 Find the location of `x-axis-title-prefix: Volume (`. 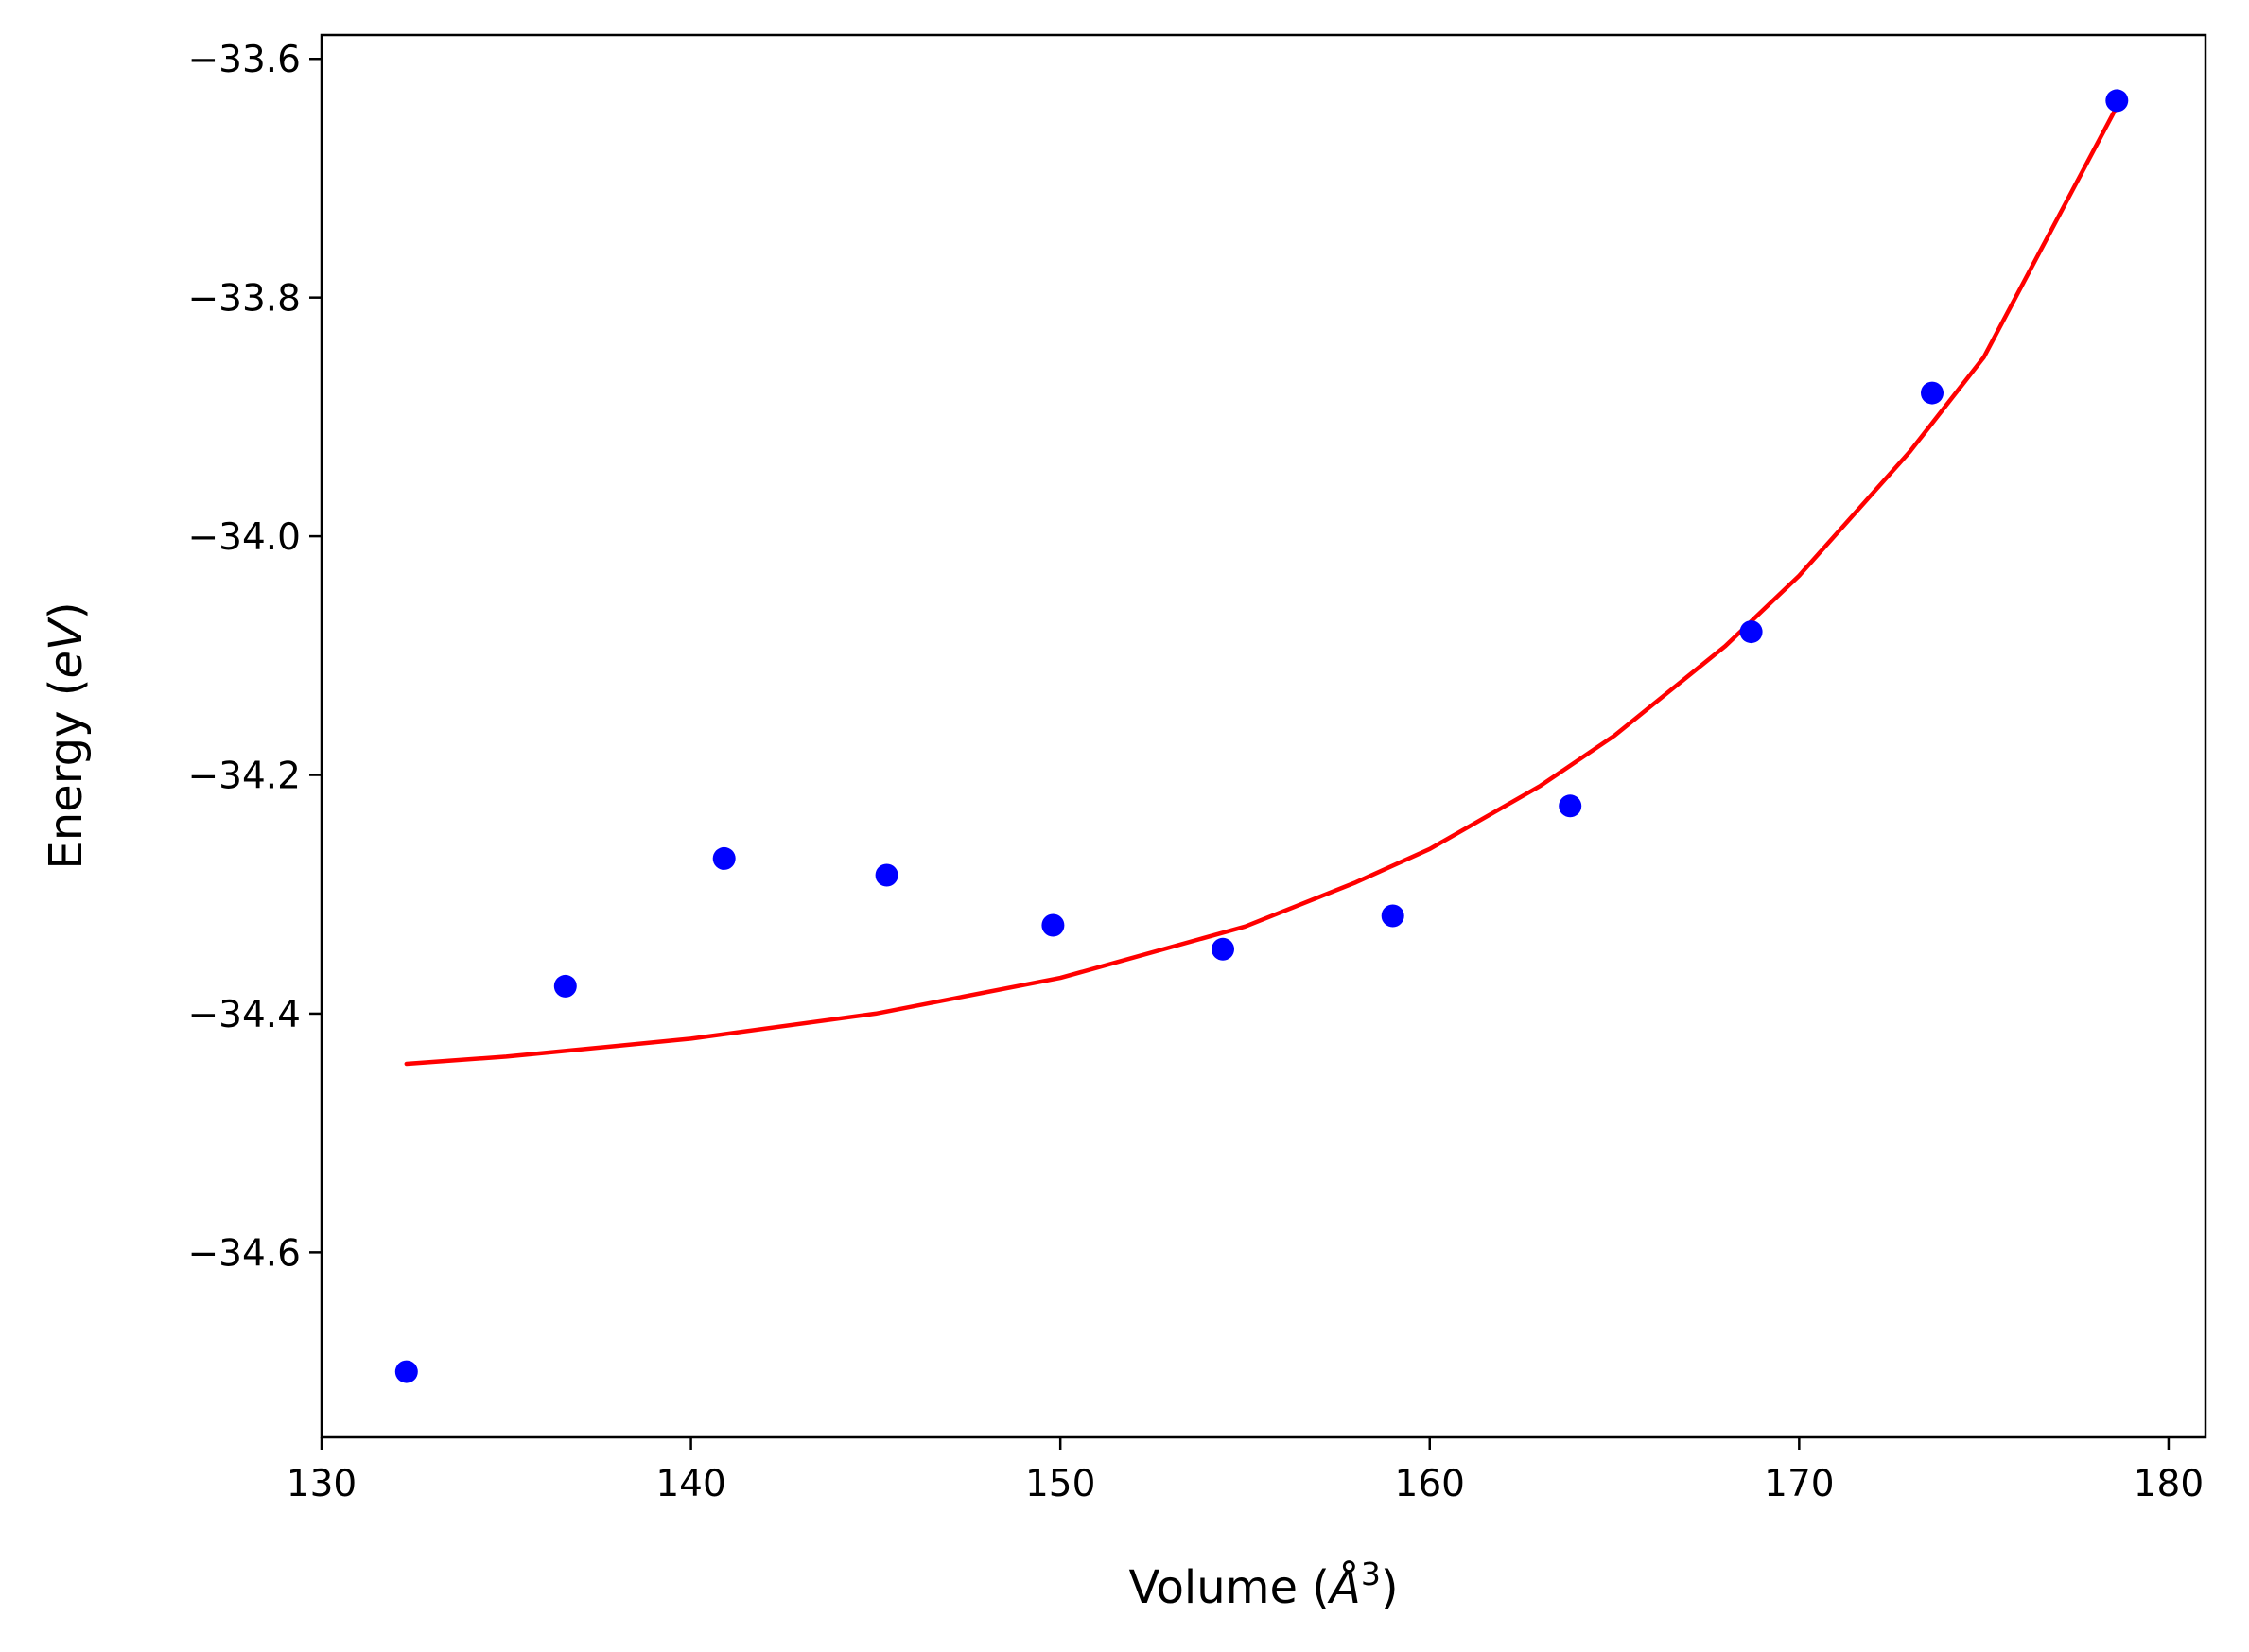

x-axis-title-prefix: Volume ( is located at coordinates (1229, 1588).